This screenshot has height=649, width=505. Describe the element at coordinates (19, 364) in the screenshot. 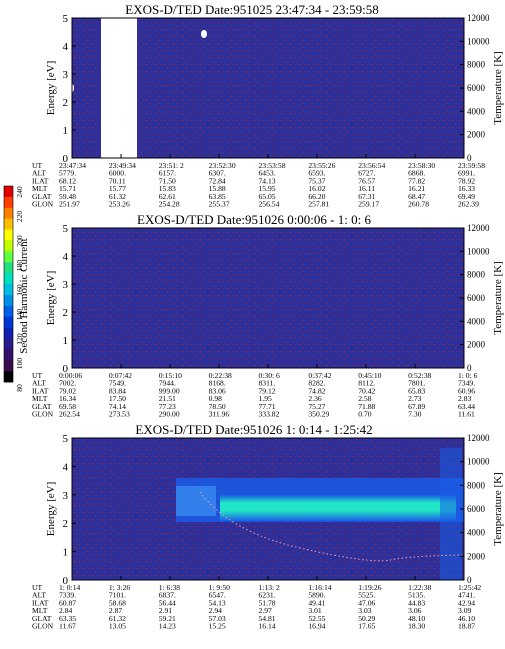

I see `colorbar-tick-label: 100` at that location.